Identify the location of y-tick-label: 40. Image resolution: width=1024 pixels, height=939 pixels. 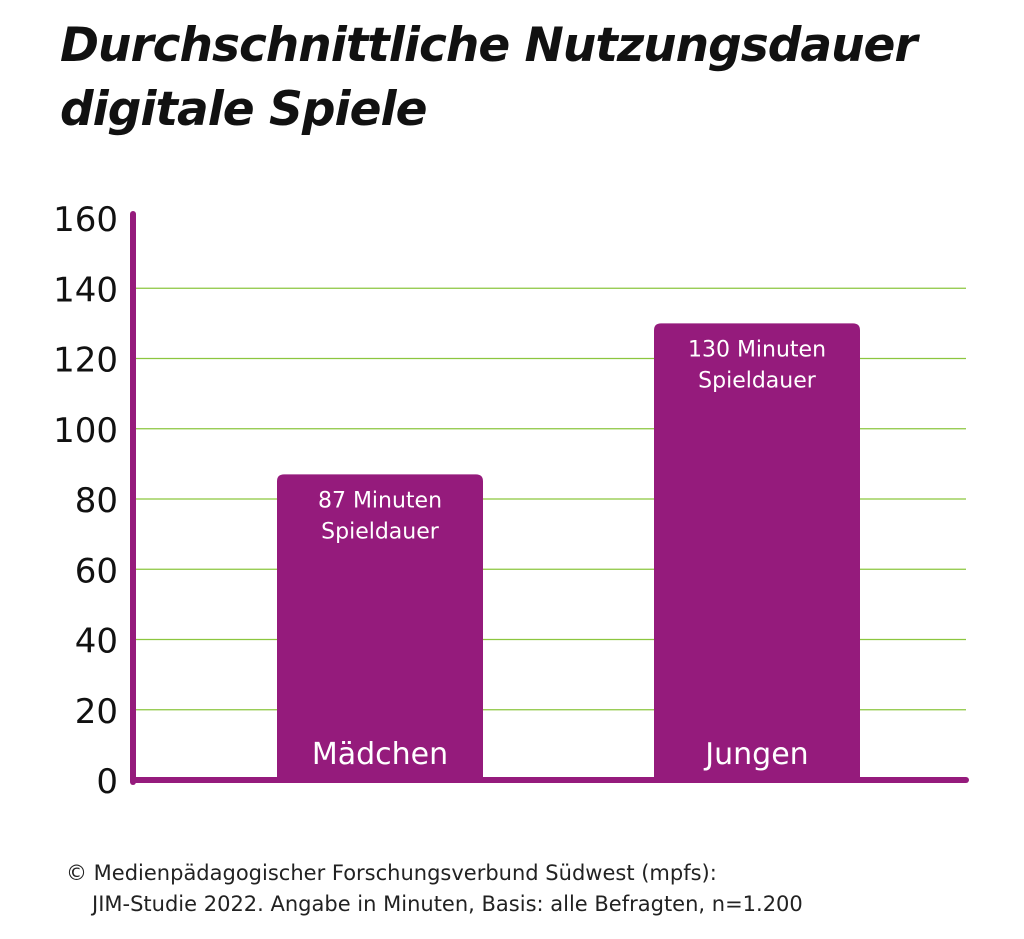
(96, 642).